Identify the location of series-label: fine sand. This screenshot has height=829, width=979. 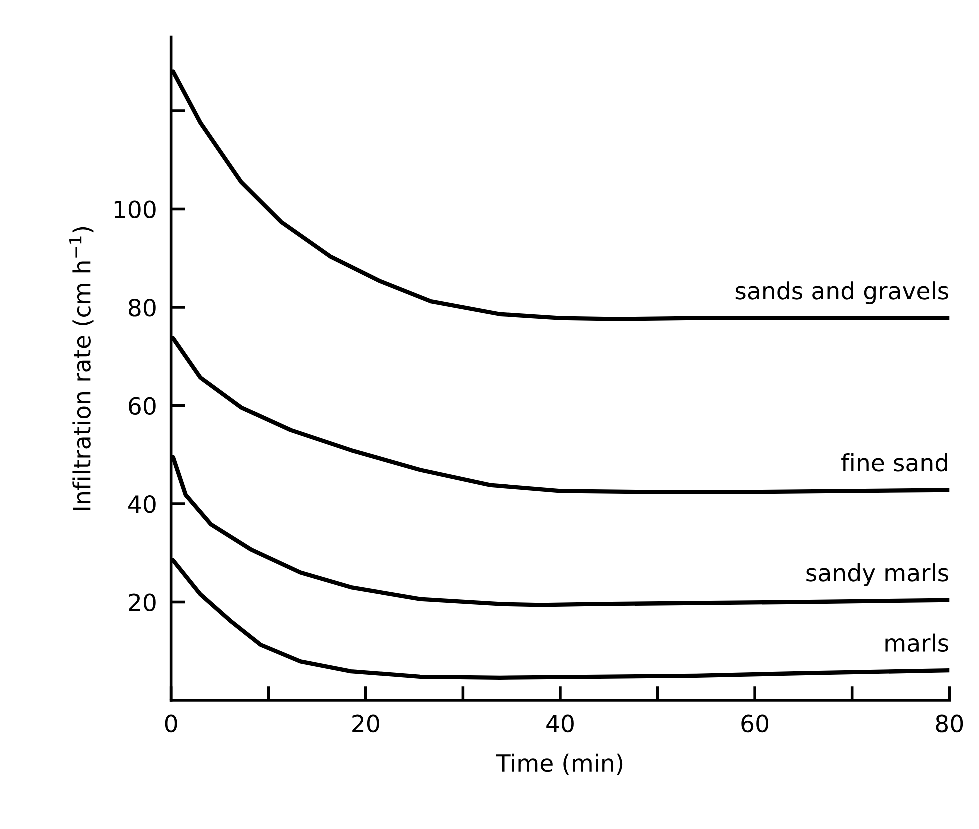
(895, 463).